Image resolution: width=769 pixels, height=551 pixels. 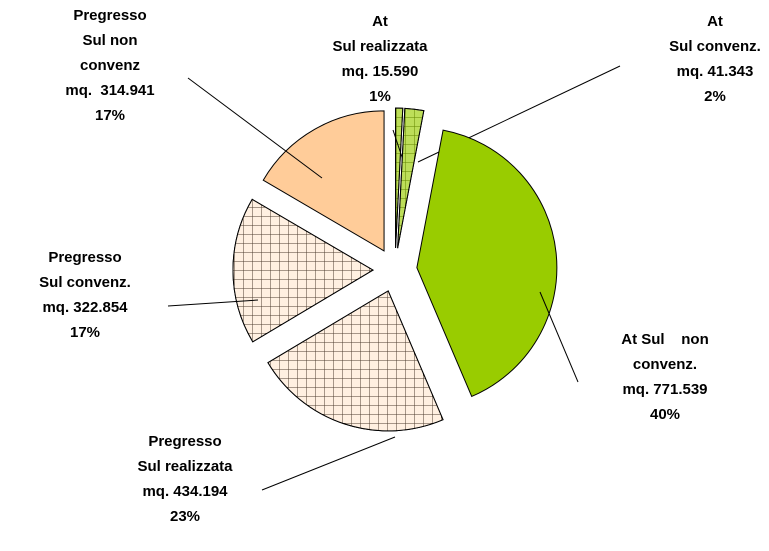 What do you see at coordinates (715, 96) in the screenshot?
I see `percent-label: 2%` at bounding box center [715, 96].